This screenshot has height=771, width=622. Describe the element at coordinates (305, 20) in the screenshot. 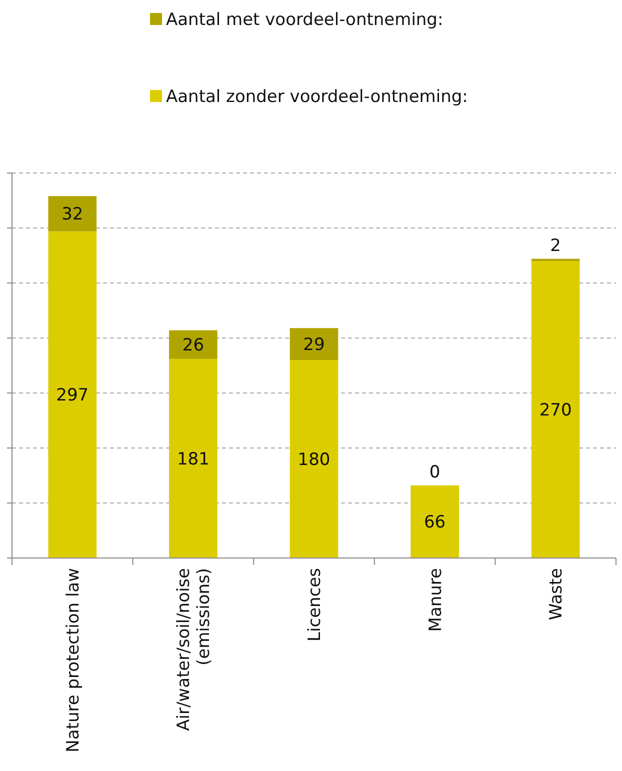

I see `legend-label: Aantal met voordeel-ontneming:` at that location.